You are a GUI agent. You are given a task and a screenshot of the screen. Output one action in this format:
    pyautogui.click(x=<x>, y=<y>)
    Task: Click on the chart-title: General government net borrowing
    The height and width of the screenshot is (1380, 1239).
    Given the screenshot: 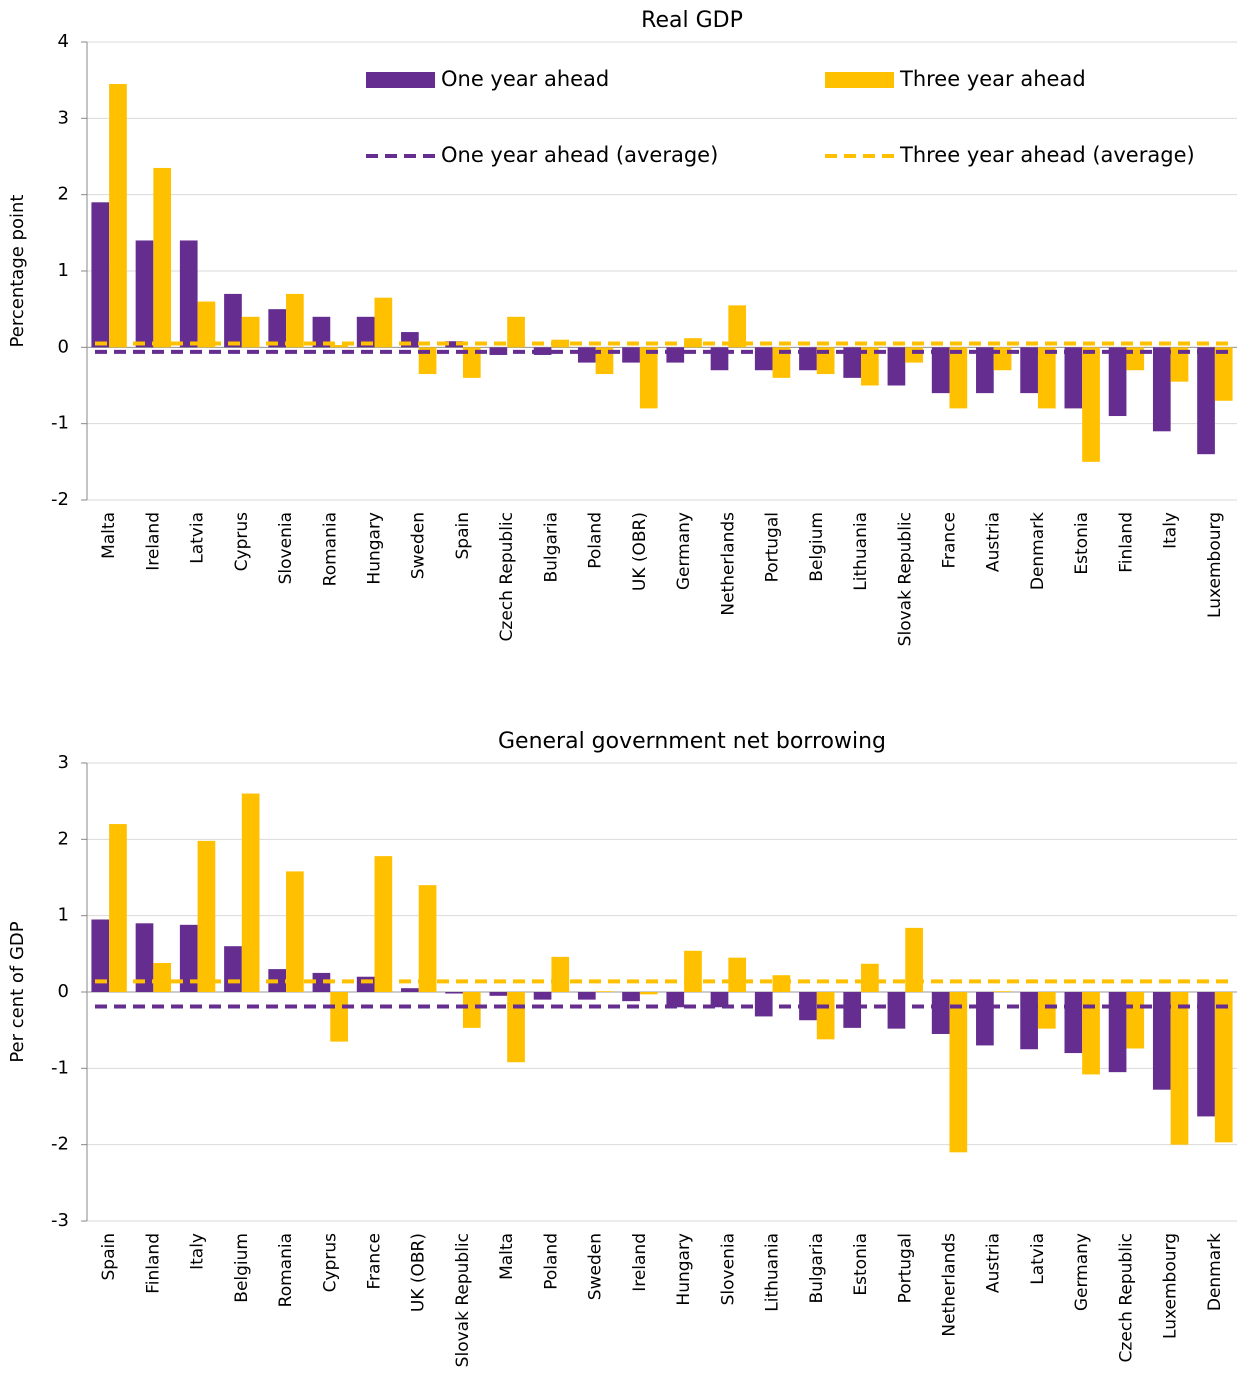 What is the action you would take?
    pyautogui.click(x=692, y=741)
    